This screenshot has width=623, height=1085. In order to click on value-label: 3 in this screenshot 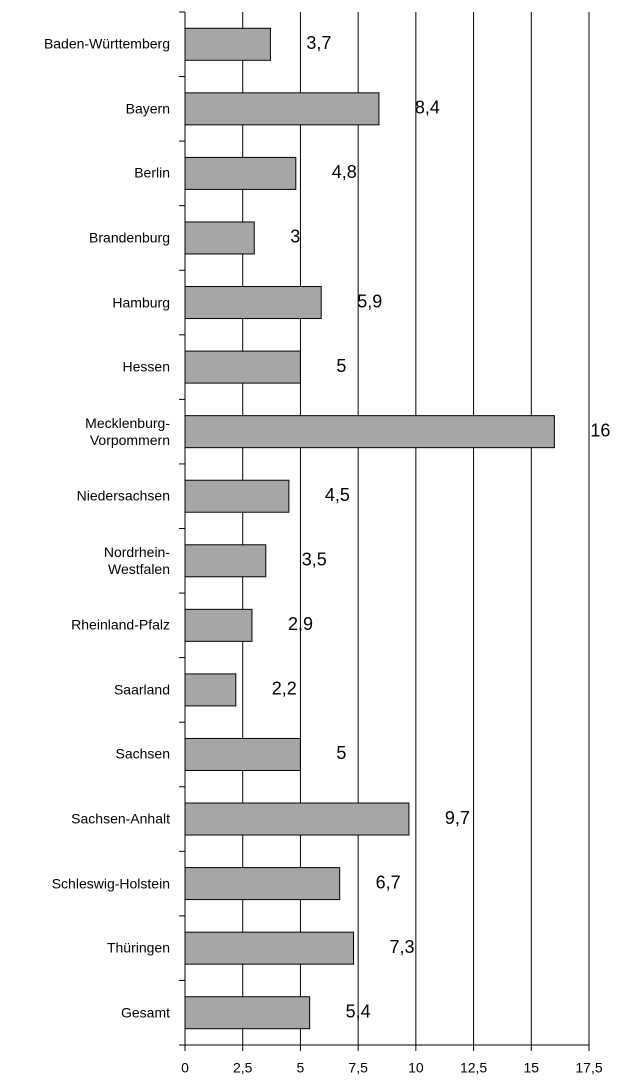, I will do `click(295, 237)`.